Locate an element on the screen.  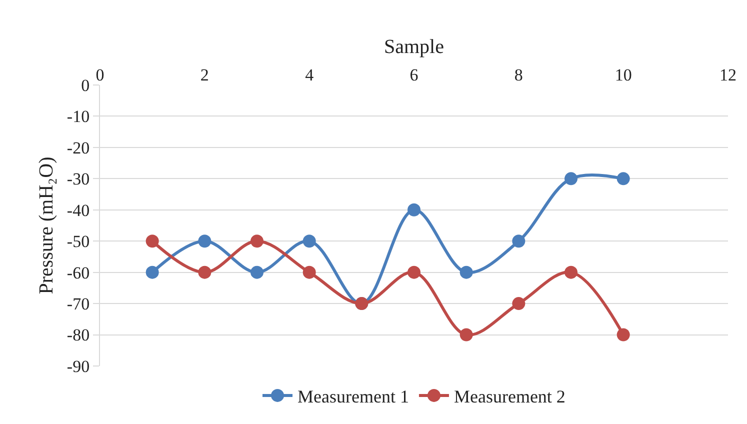
y-tick-label: -40 is located at coordinates (78, 210).